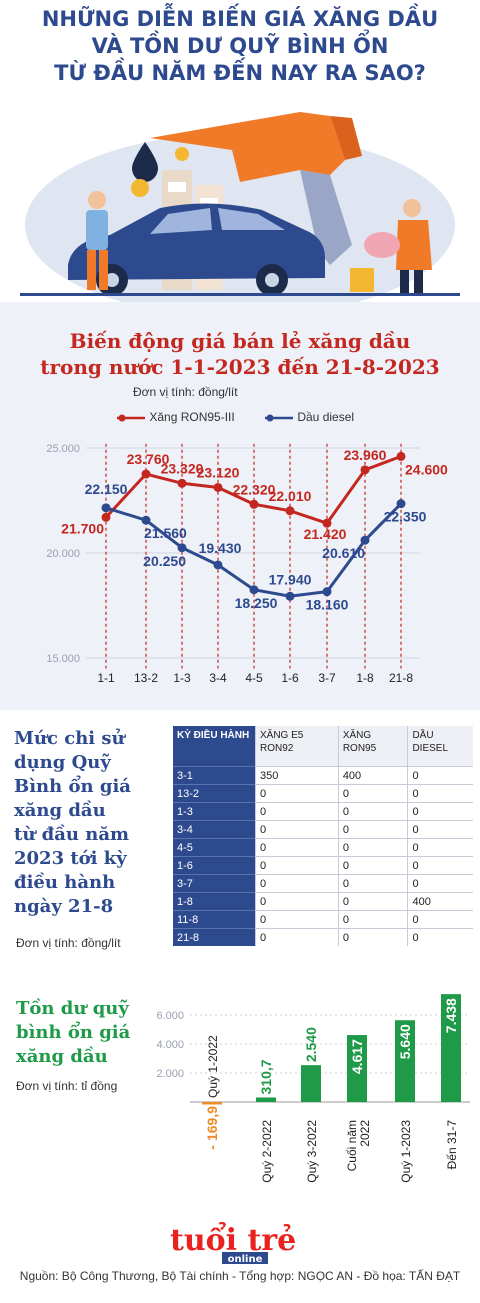 The image size is (480, 1303). I want to click on bar-value-label: 4.617, so click(357, 1056).